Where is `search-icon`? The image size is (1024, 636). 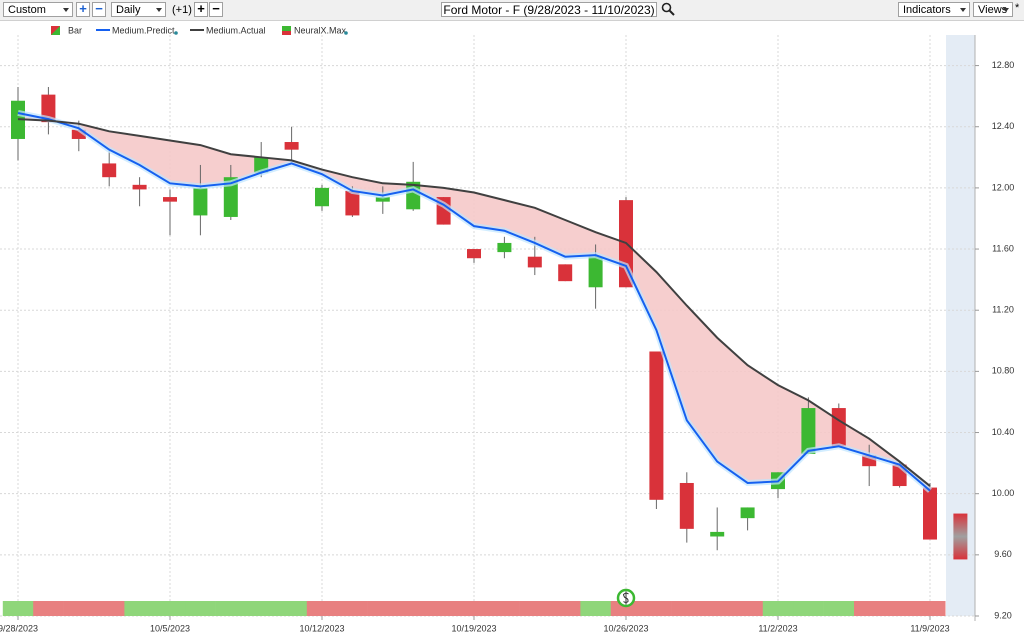
search-icon is located at coordinates (668, 9).